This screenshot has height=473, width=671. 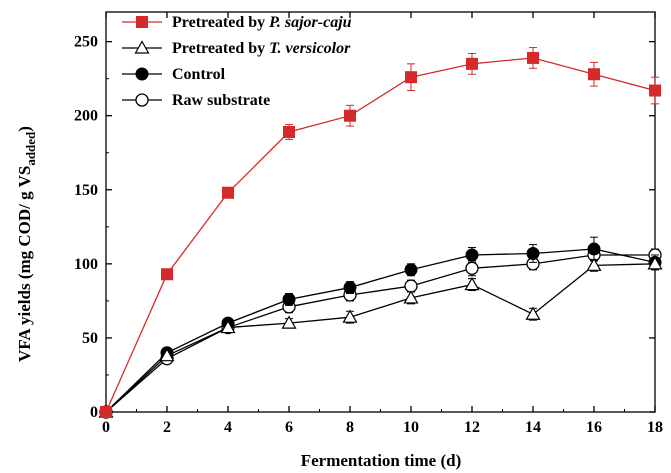 What do you see at coordinates (199, 74) in the screenshot?
I see `legend-label: Control` at bounding box center [199, 74].